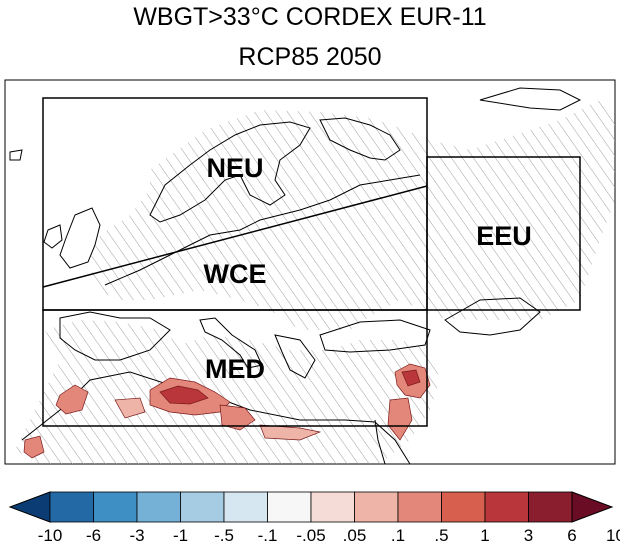 The image size is (620, 548). What do you see at coordinates (485, 535) in the screenshot?
I see `colorbar-tick-label: 1` at bounding box center [485, 535].